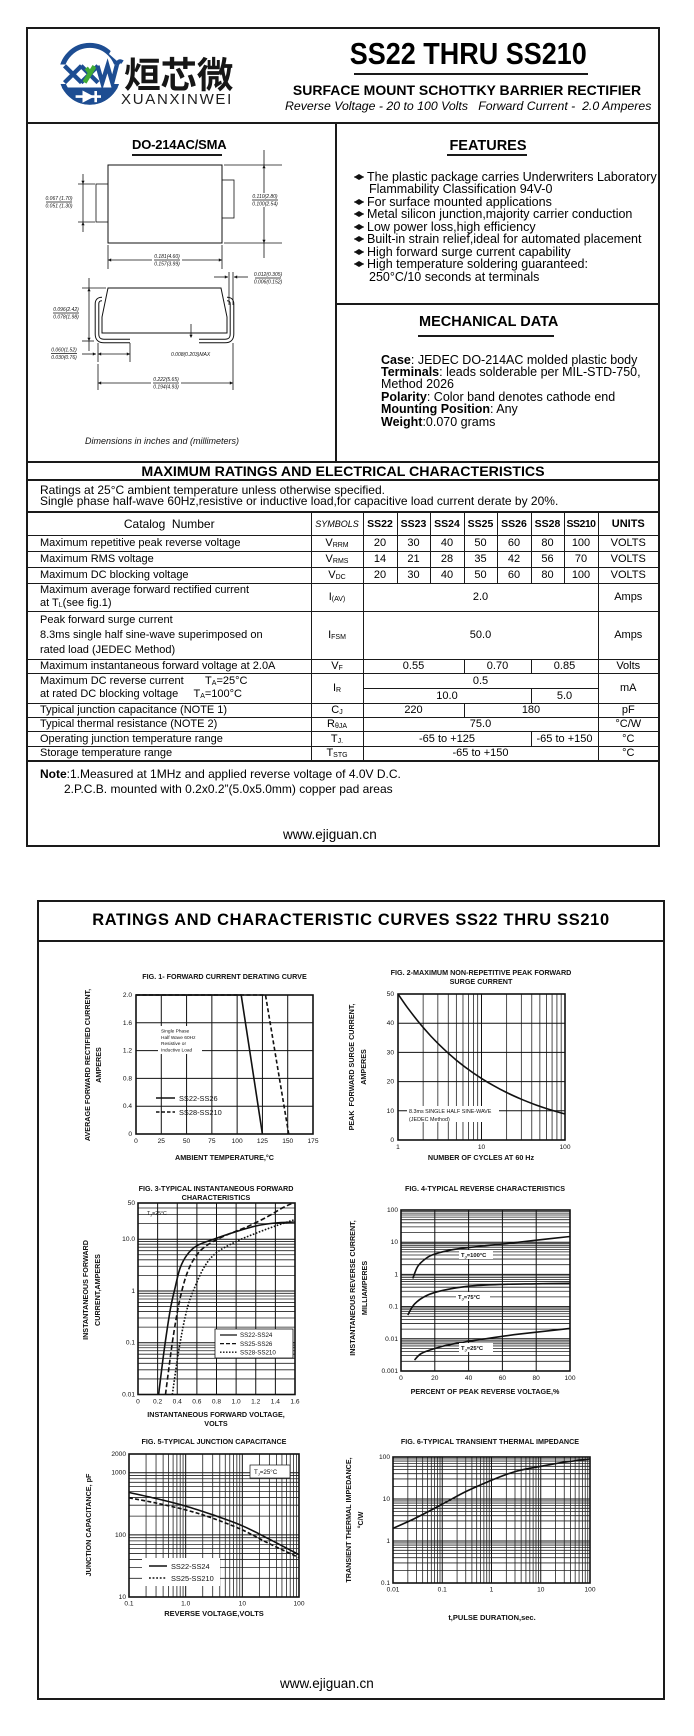 This screenshot has width=694, height=1736. Describe the element at coordinates (66, 318) in the screenshot. I see `svg-text: 0.078(1.98)` at that location.